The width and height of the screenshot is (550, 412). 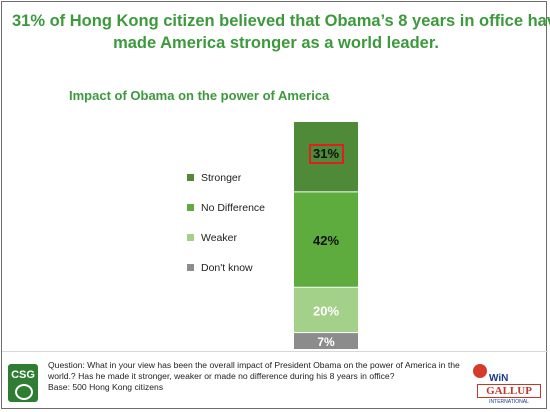 I want to click on chart-title: Impact of Obama on the power of America, so click(x=199, y=95).